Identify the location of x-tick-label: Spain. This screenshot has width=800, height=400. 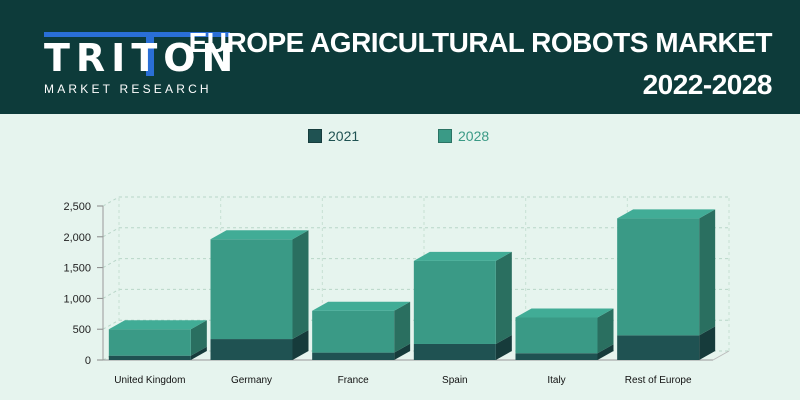
(455, 380).